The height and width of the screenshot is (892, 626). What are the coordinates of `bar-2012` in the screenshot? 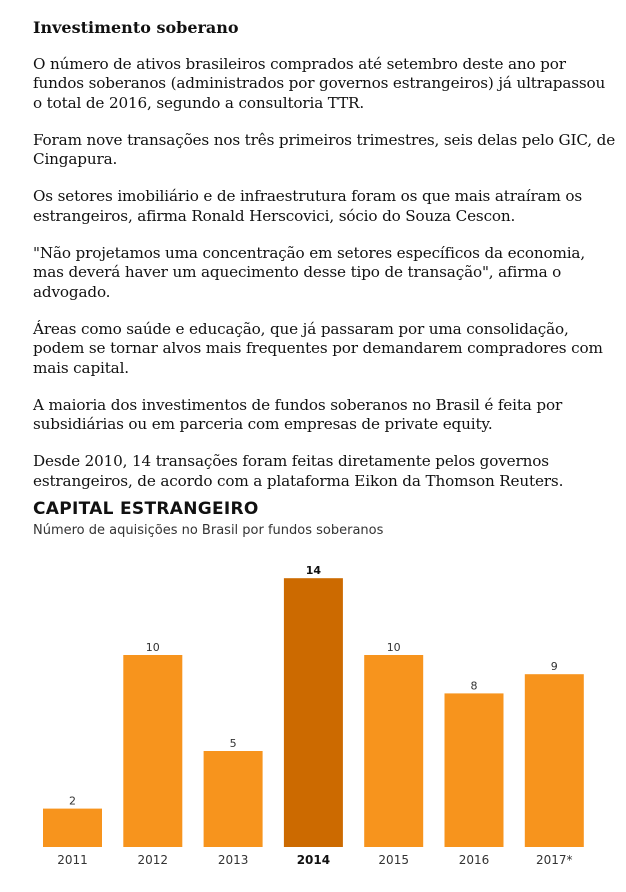 It's located at (153, 751).